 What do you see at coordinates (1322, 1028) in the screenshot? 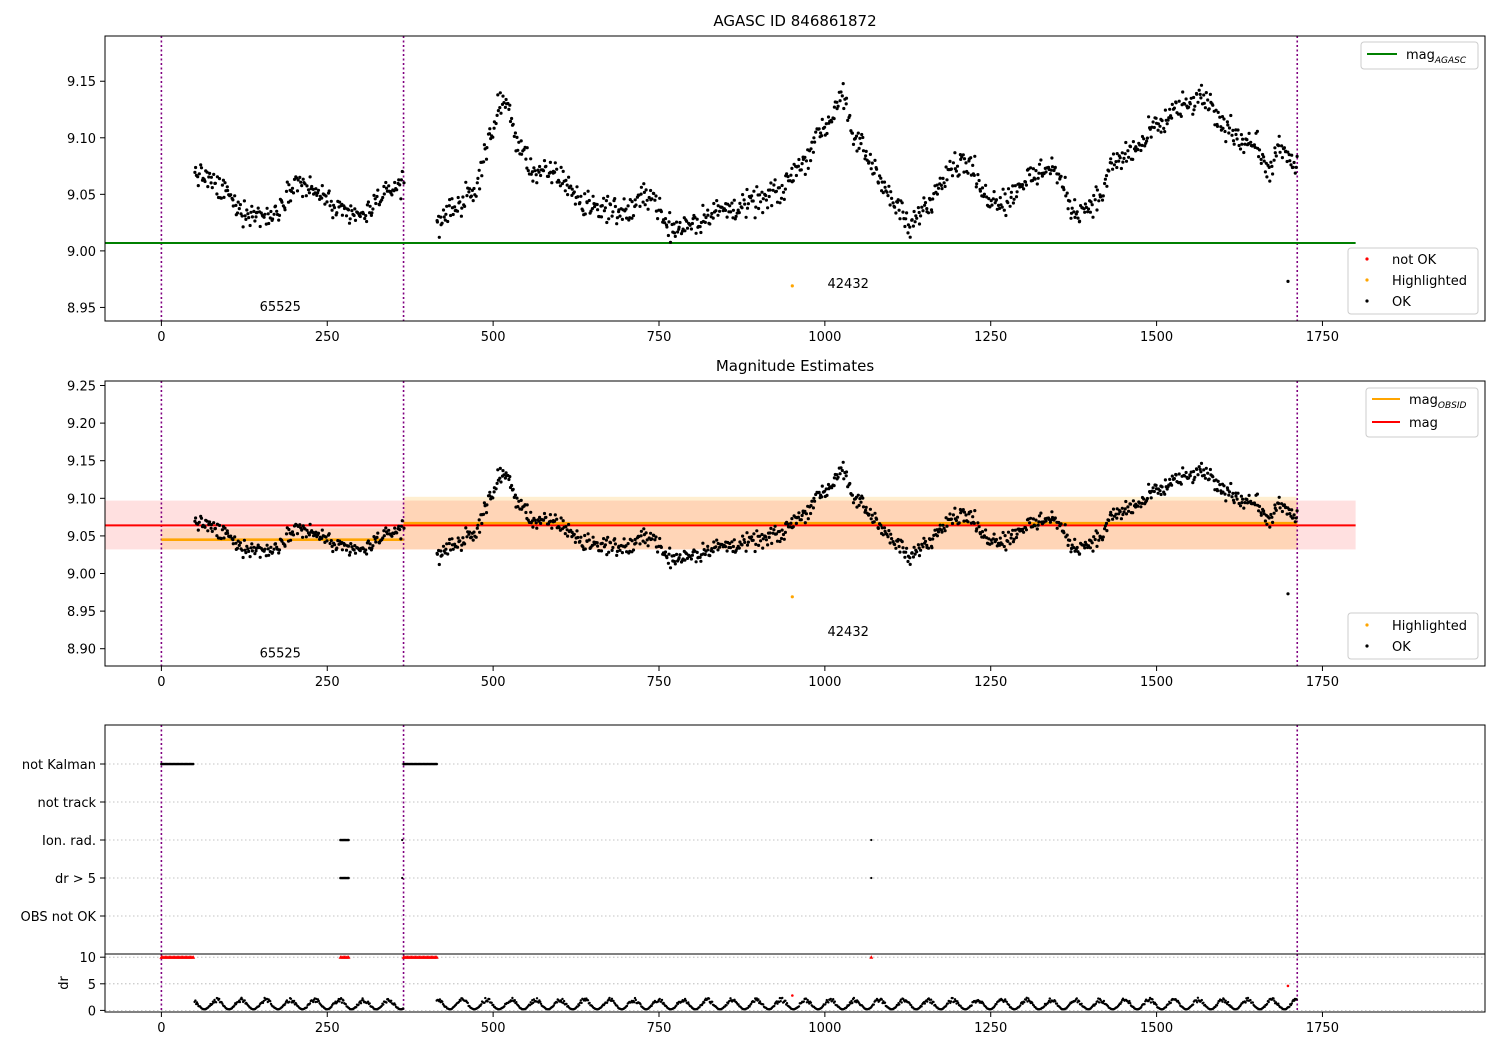
I see `x-tick-label: 1750` at bounding box center [1322, 1028].